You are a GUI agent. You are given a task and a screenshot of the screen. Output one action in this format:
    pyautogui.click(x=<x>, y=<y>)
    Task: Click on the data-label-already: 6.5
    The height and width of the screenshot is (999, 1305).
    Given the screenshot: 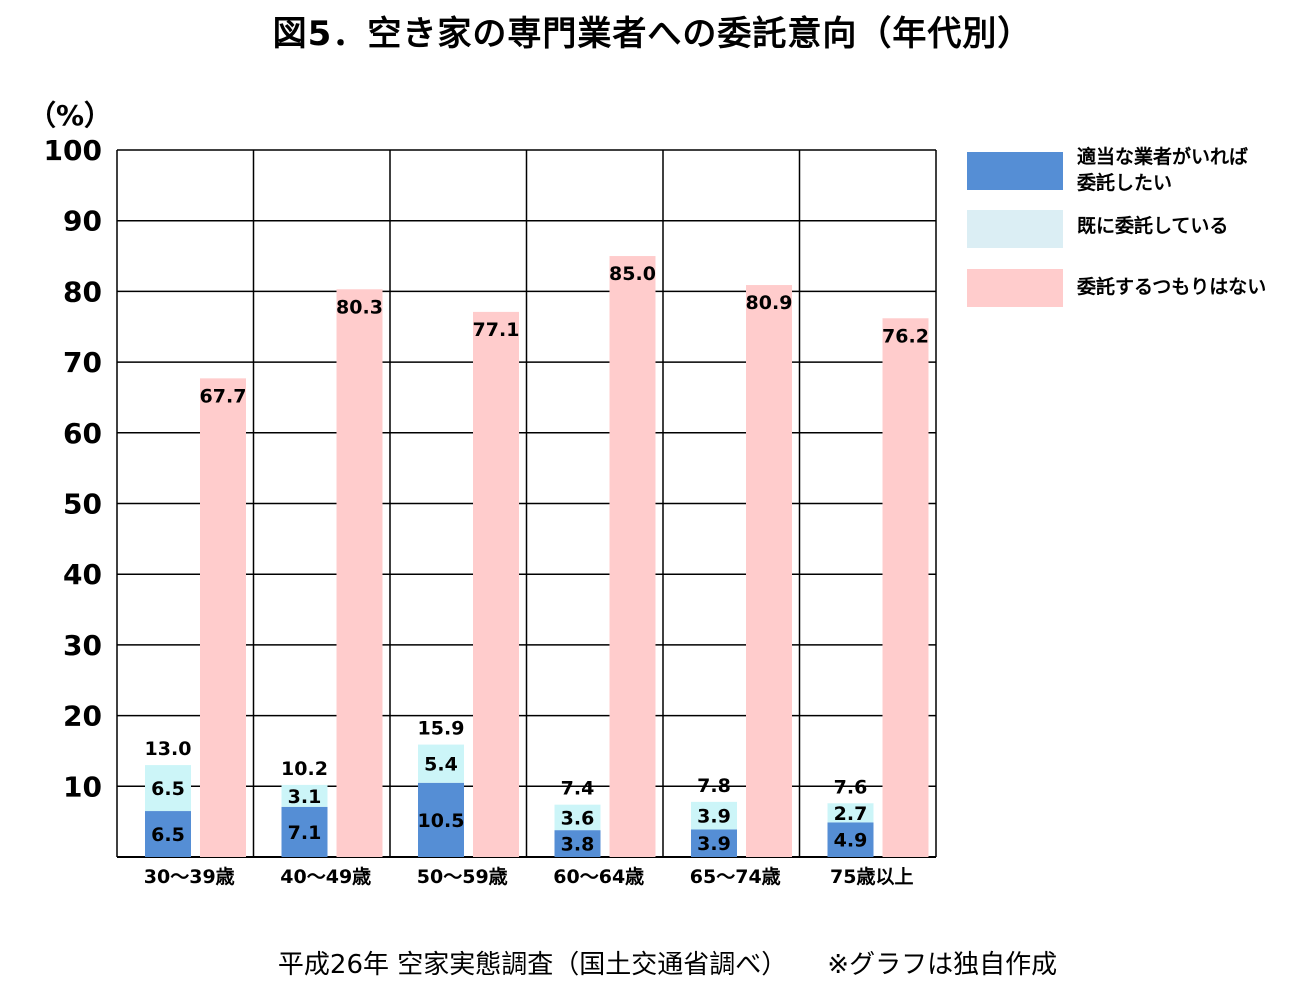 What is the action you would take?
    pyautogui.click(x=168, y=789)
    